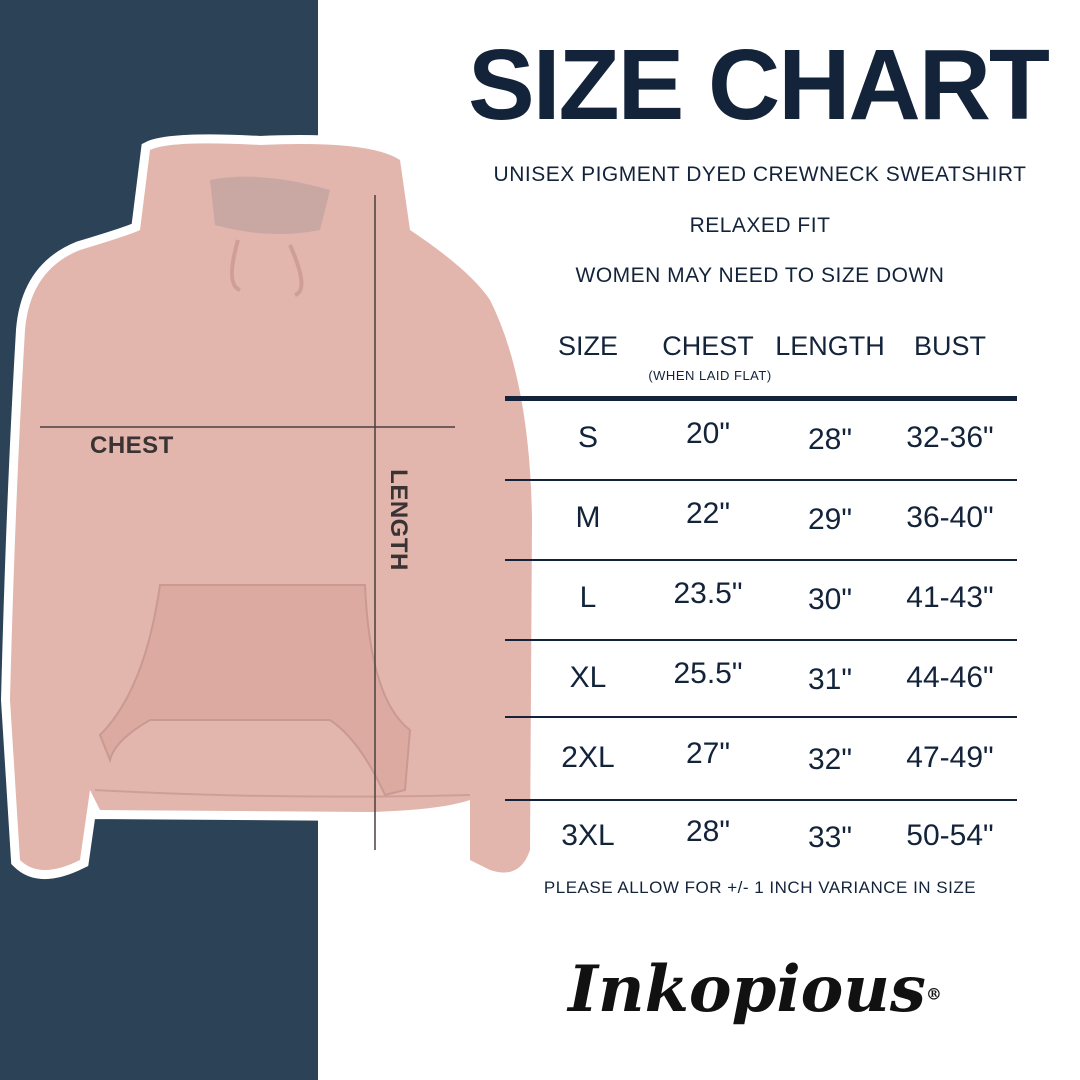 The width and height of the screenshot is (1080, 1080). What do you see at coordinates (708, 513) in the screenshot?
I see `table-cell-chest: 22"` at bounding box center [708, 513].